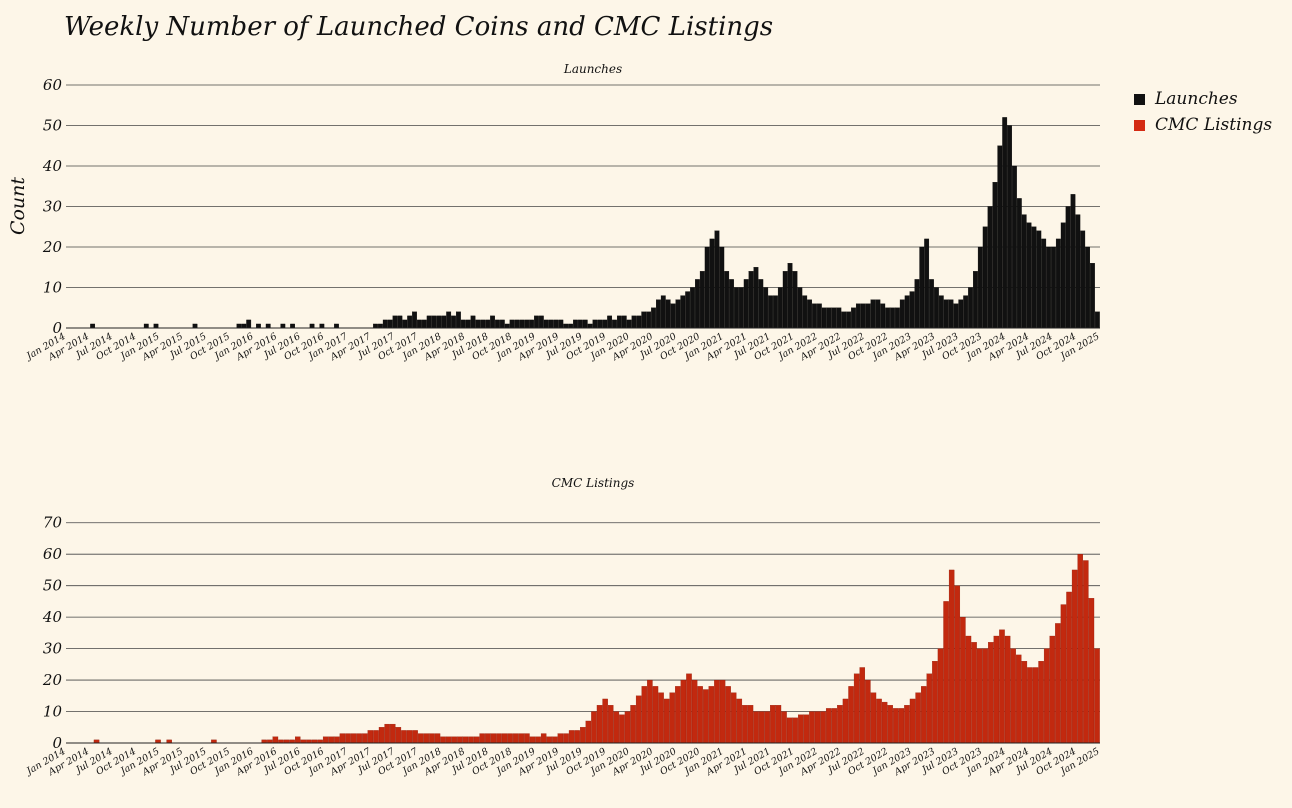 Image resolution: width=1292 pixels, height=808 pixels. What do you see at coordinates (18, 206) in the screenshot?
I see `y-axis-label: Count` at bounding box center [18, 206].